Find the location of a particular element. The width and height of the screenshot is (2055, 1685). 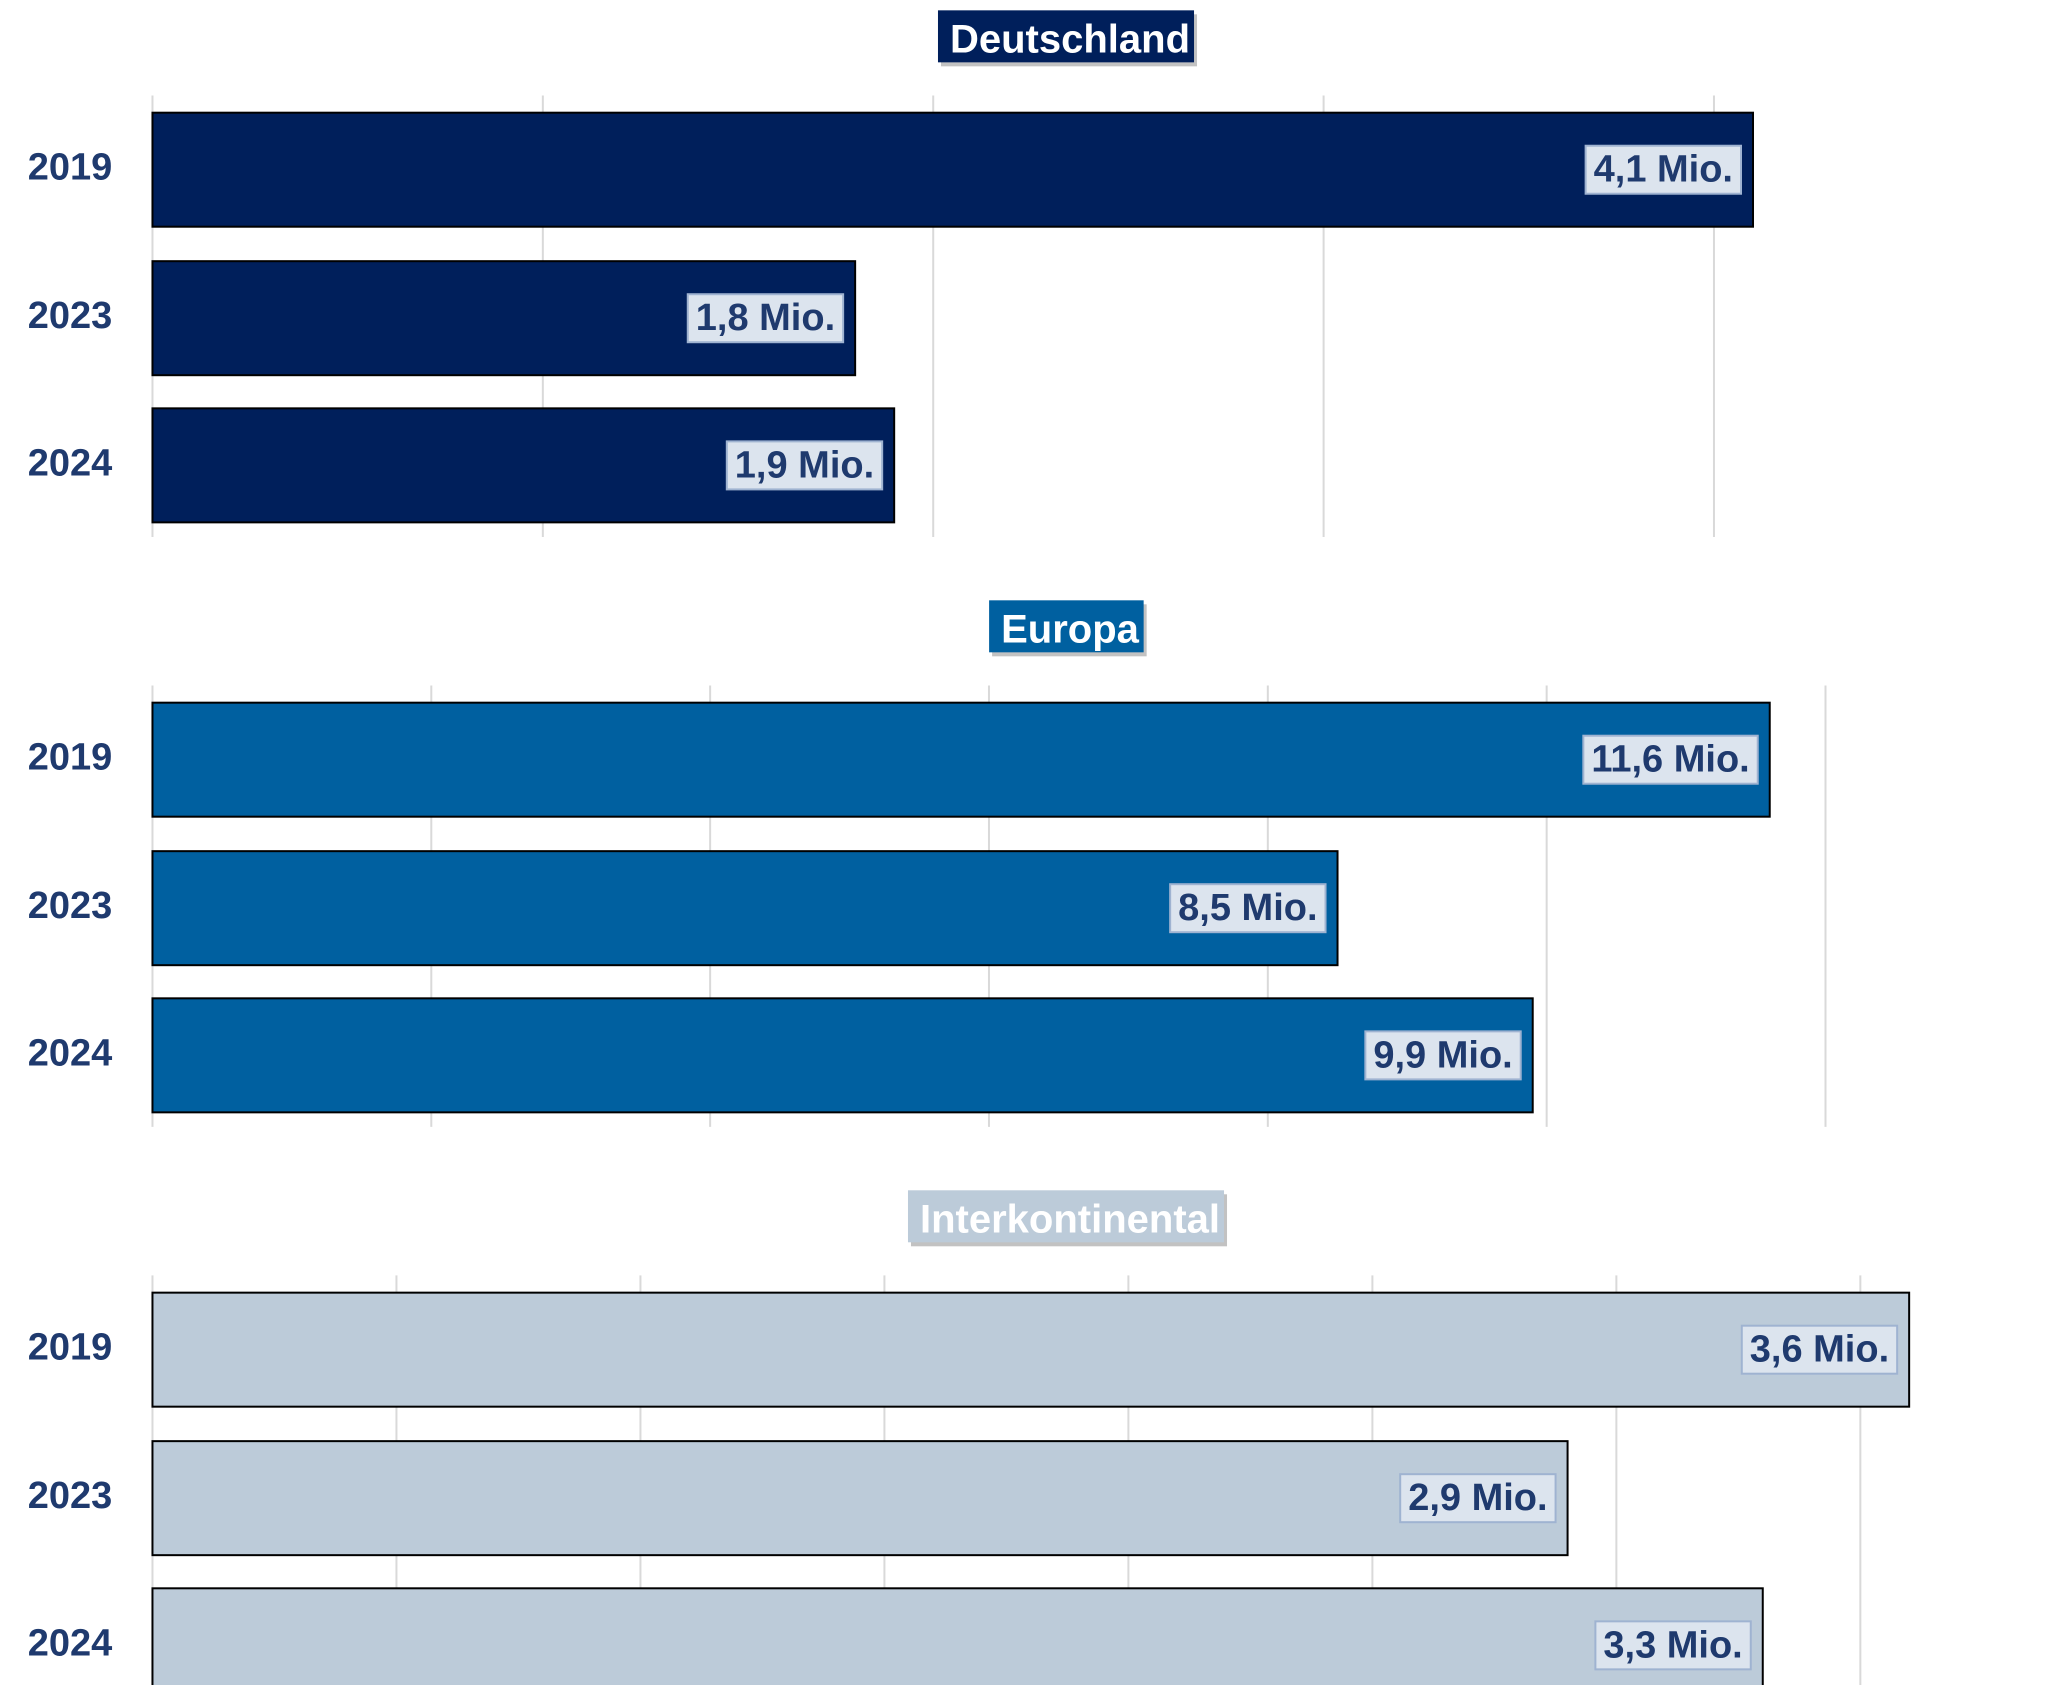

value-label: 4,1 Mio. is located at coordinates (1663, 170).